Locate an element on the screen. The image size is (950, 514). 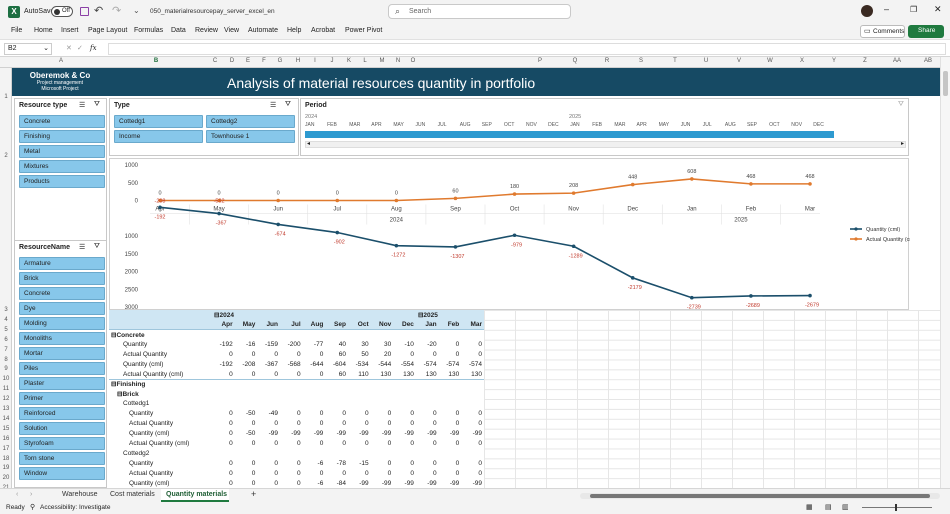
row-header: 13 is located at coordinates (6, 409).